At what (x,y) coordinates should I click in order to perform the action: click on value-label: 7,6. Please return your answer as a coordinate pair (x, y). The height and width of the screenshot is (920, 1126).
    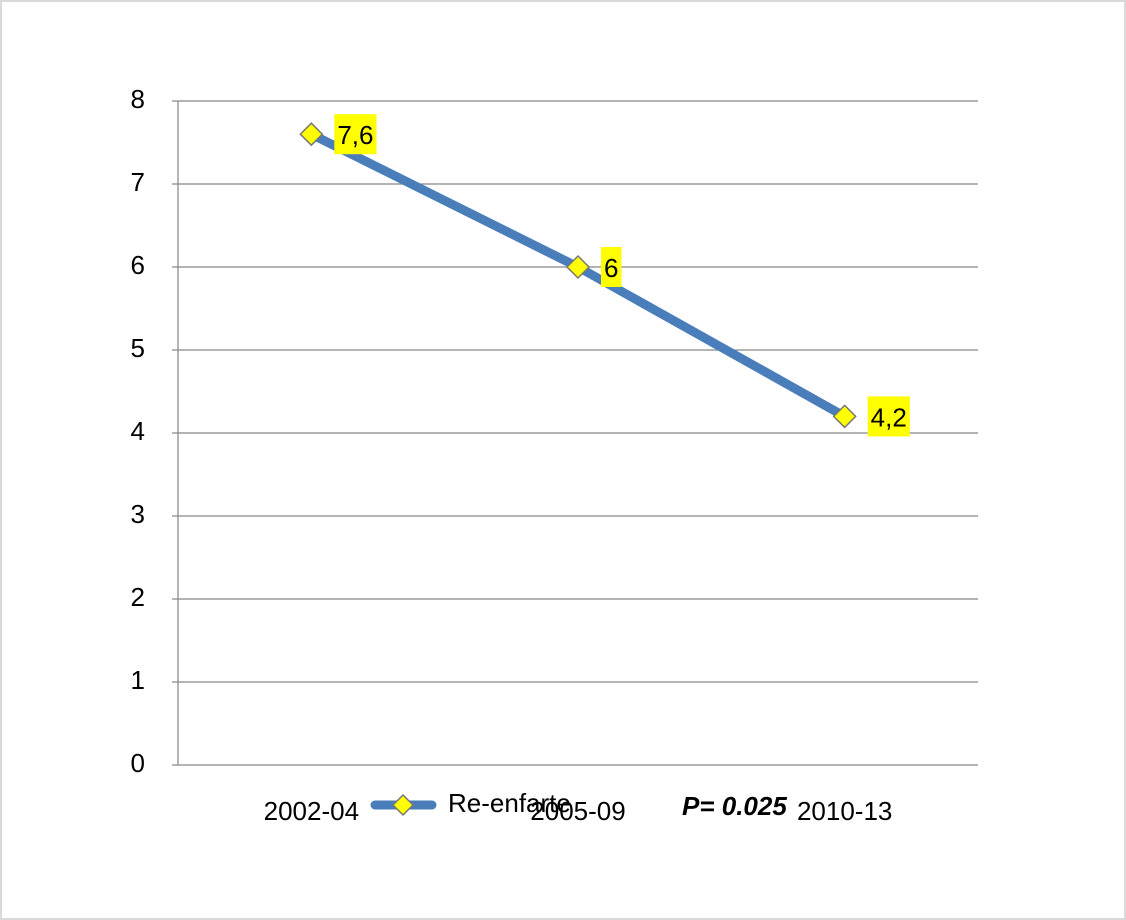
    Looking at the image, I should click on (355, 134).